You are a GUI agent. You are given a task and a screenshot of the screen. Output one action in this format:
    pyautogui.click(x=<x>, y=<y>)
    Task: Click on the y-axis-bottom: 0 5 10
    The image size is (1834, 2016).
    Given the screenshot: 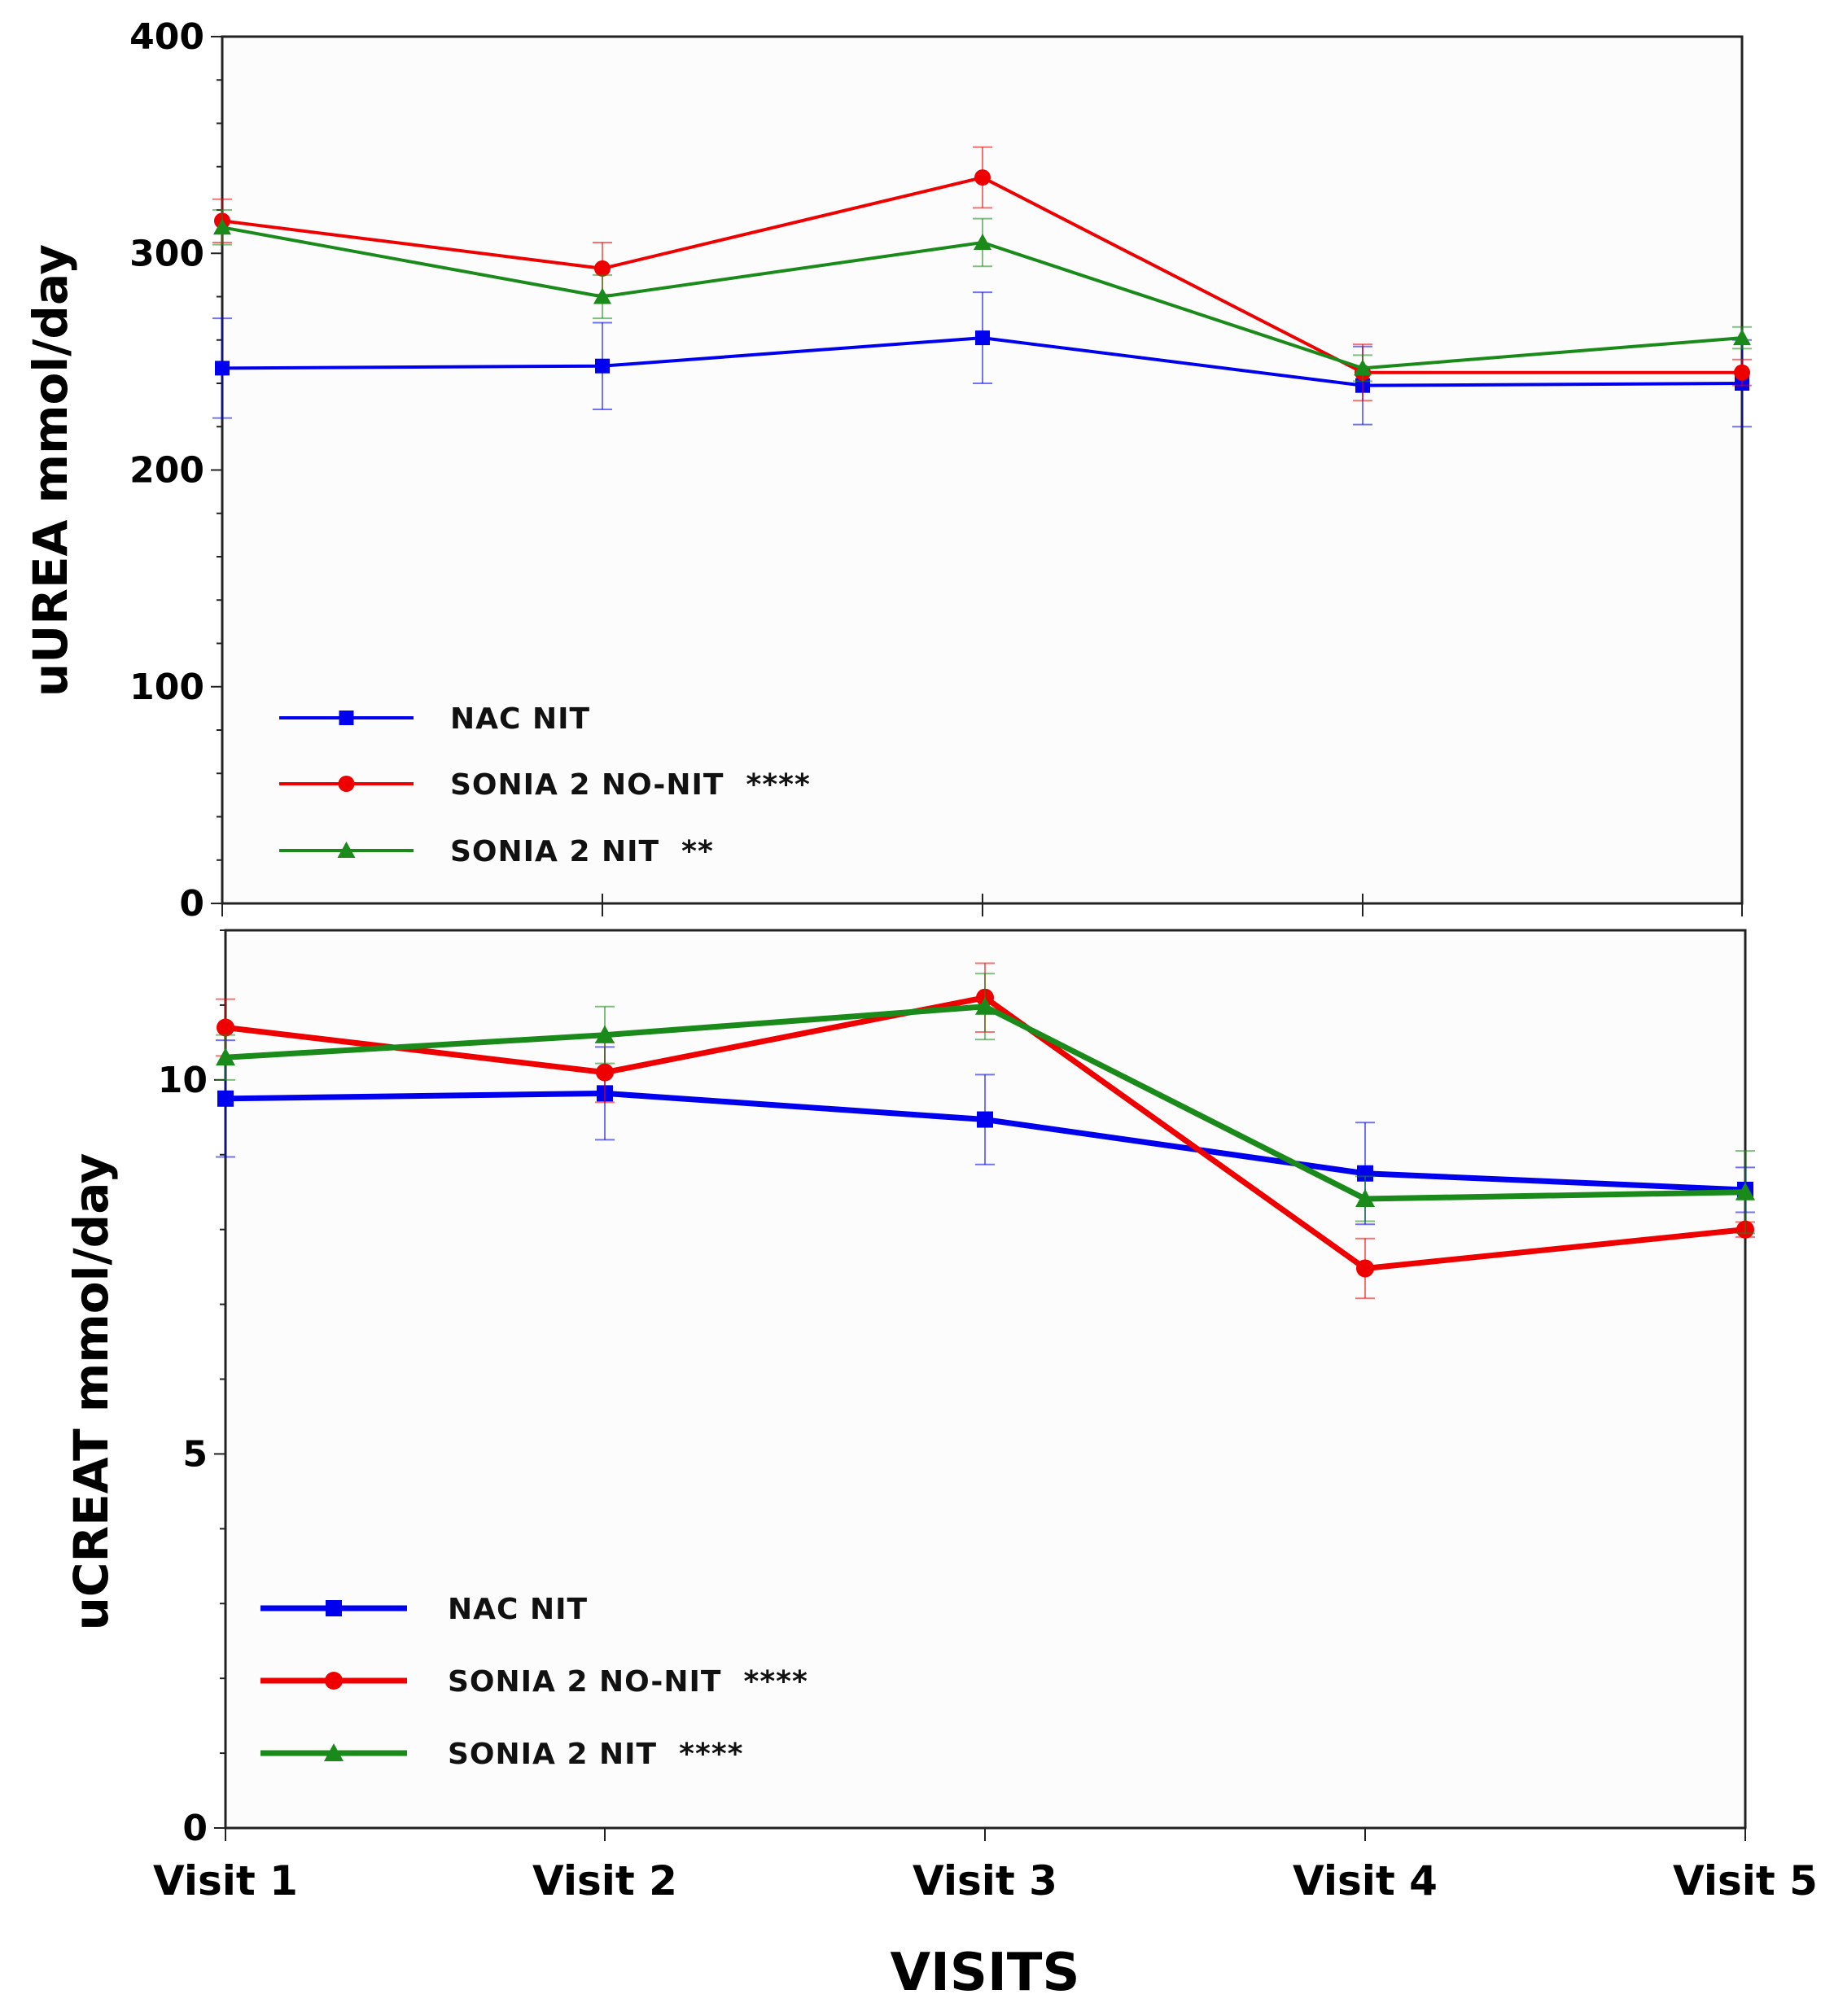 What is the action you would take?
    pyautogui.click(x=191, y=1389)
    